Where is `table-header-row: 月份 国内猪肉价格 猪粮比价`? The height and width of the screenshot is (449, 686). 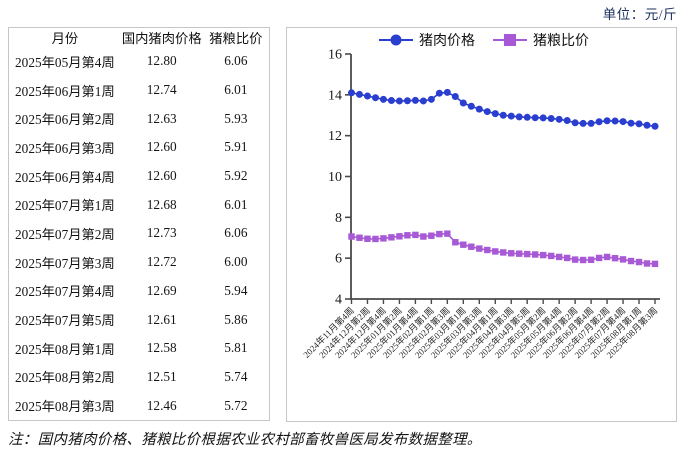 table-header-row: 月份 国内猪肉价格 猪粮比价 is located at coordinates (139, 37).